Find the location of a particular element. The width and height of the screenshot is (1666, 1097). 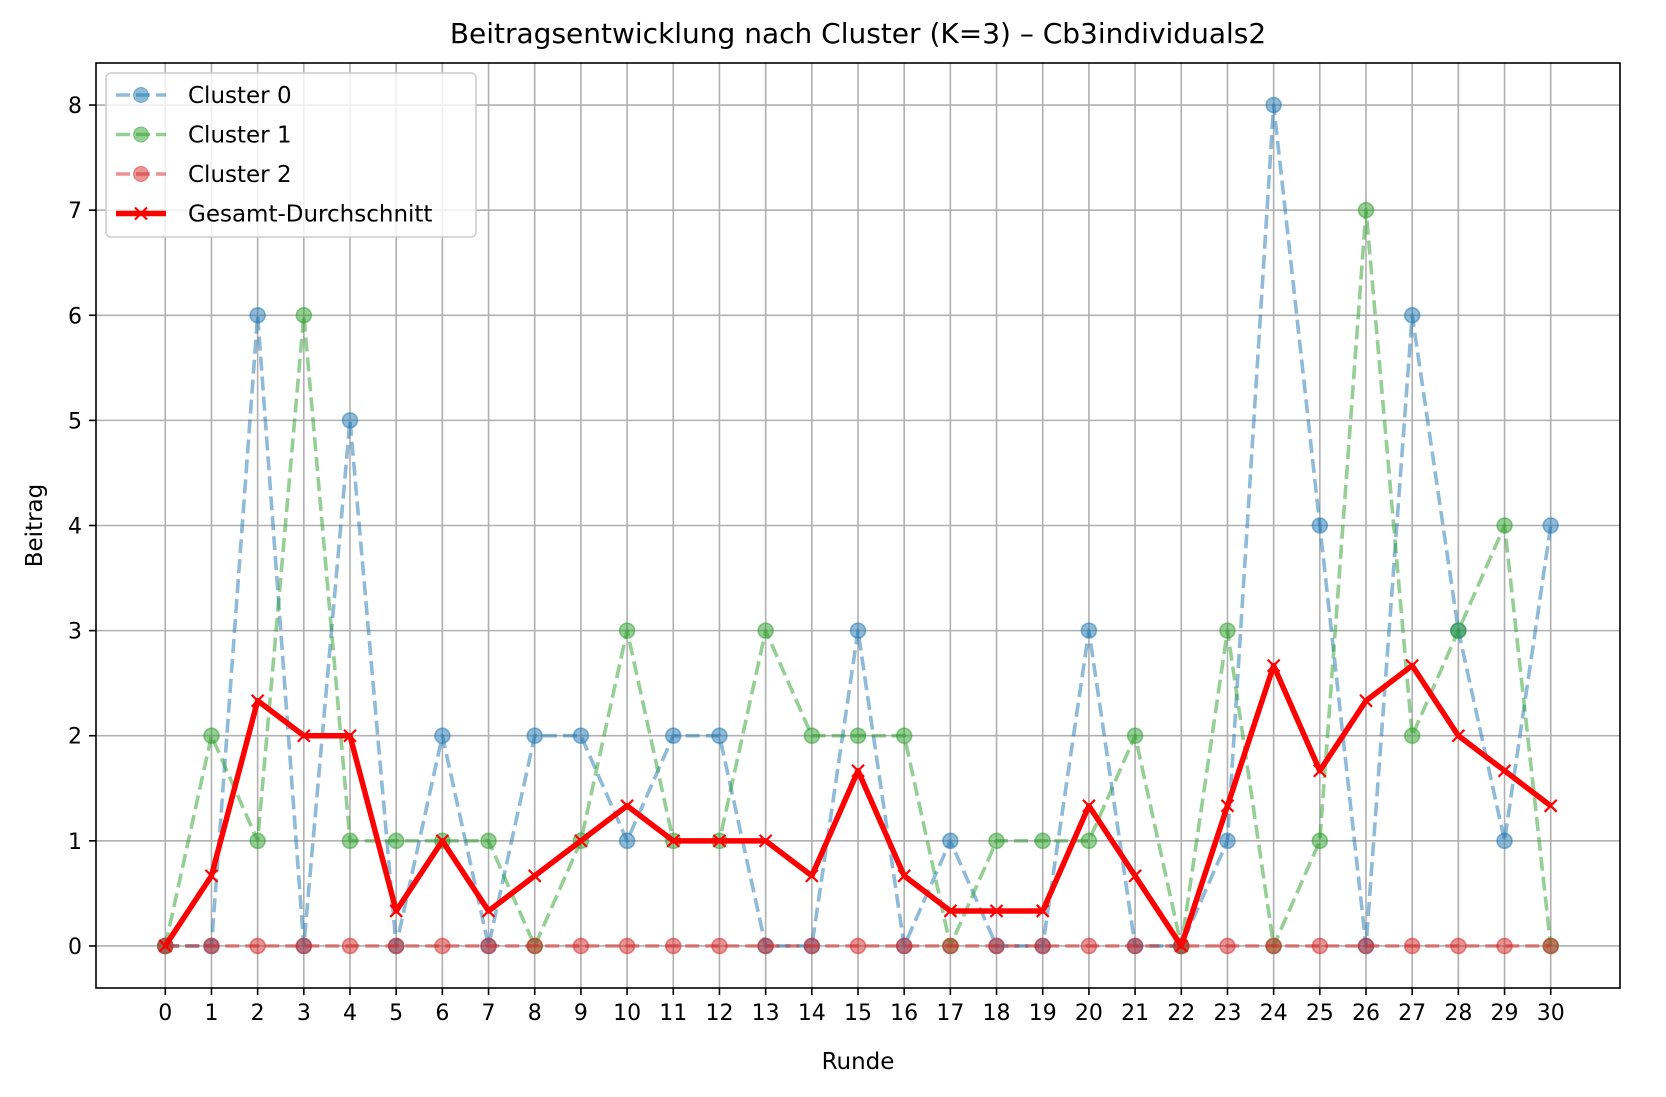

x-tick-label: 1 is located at coordinates (211, 1013).